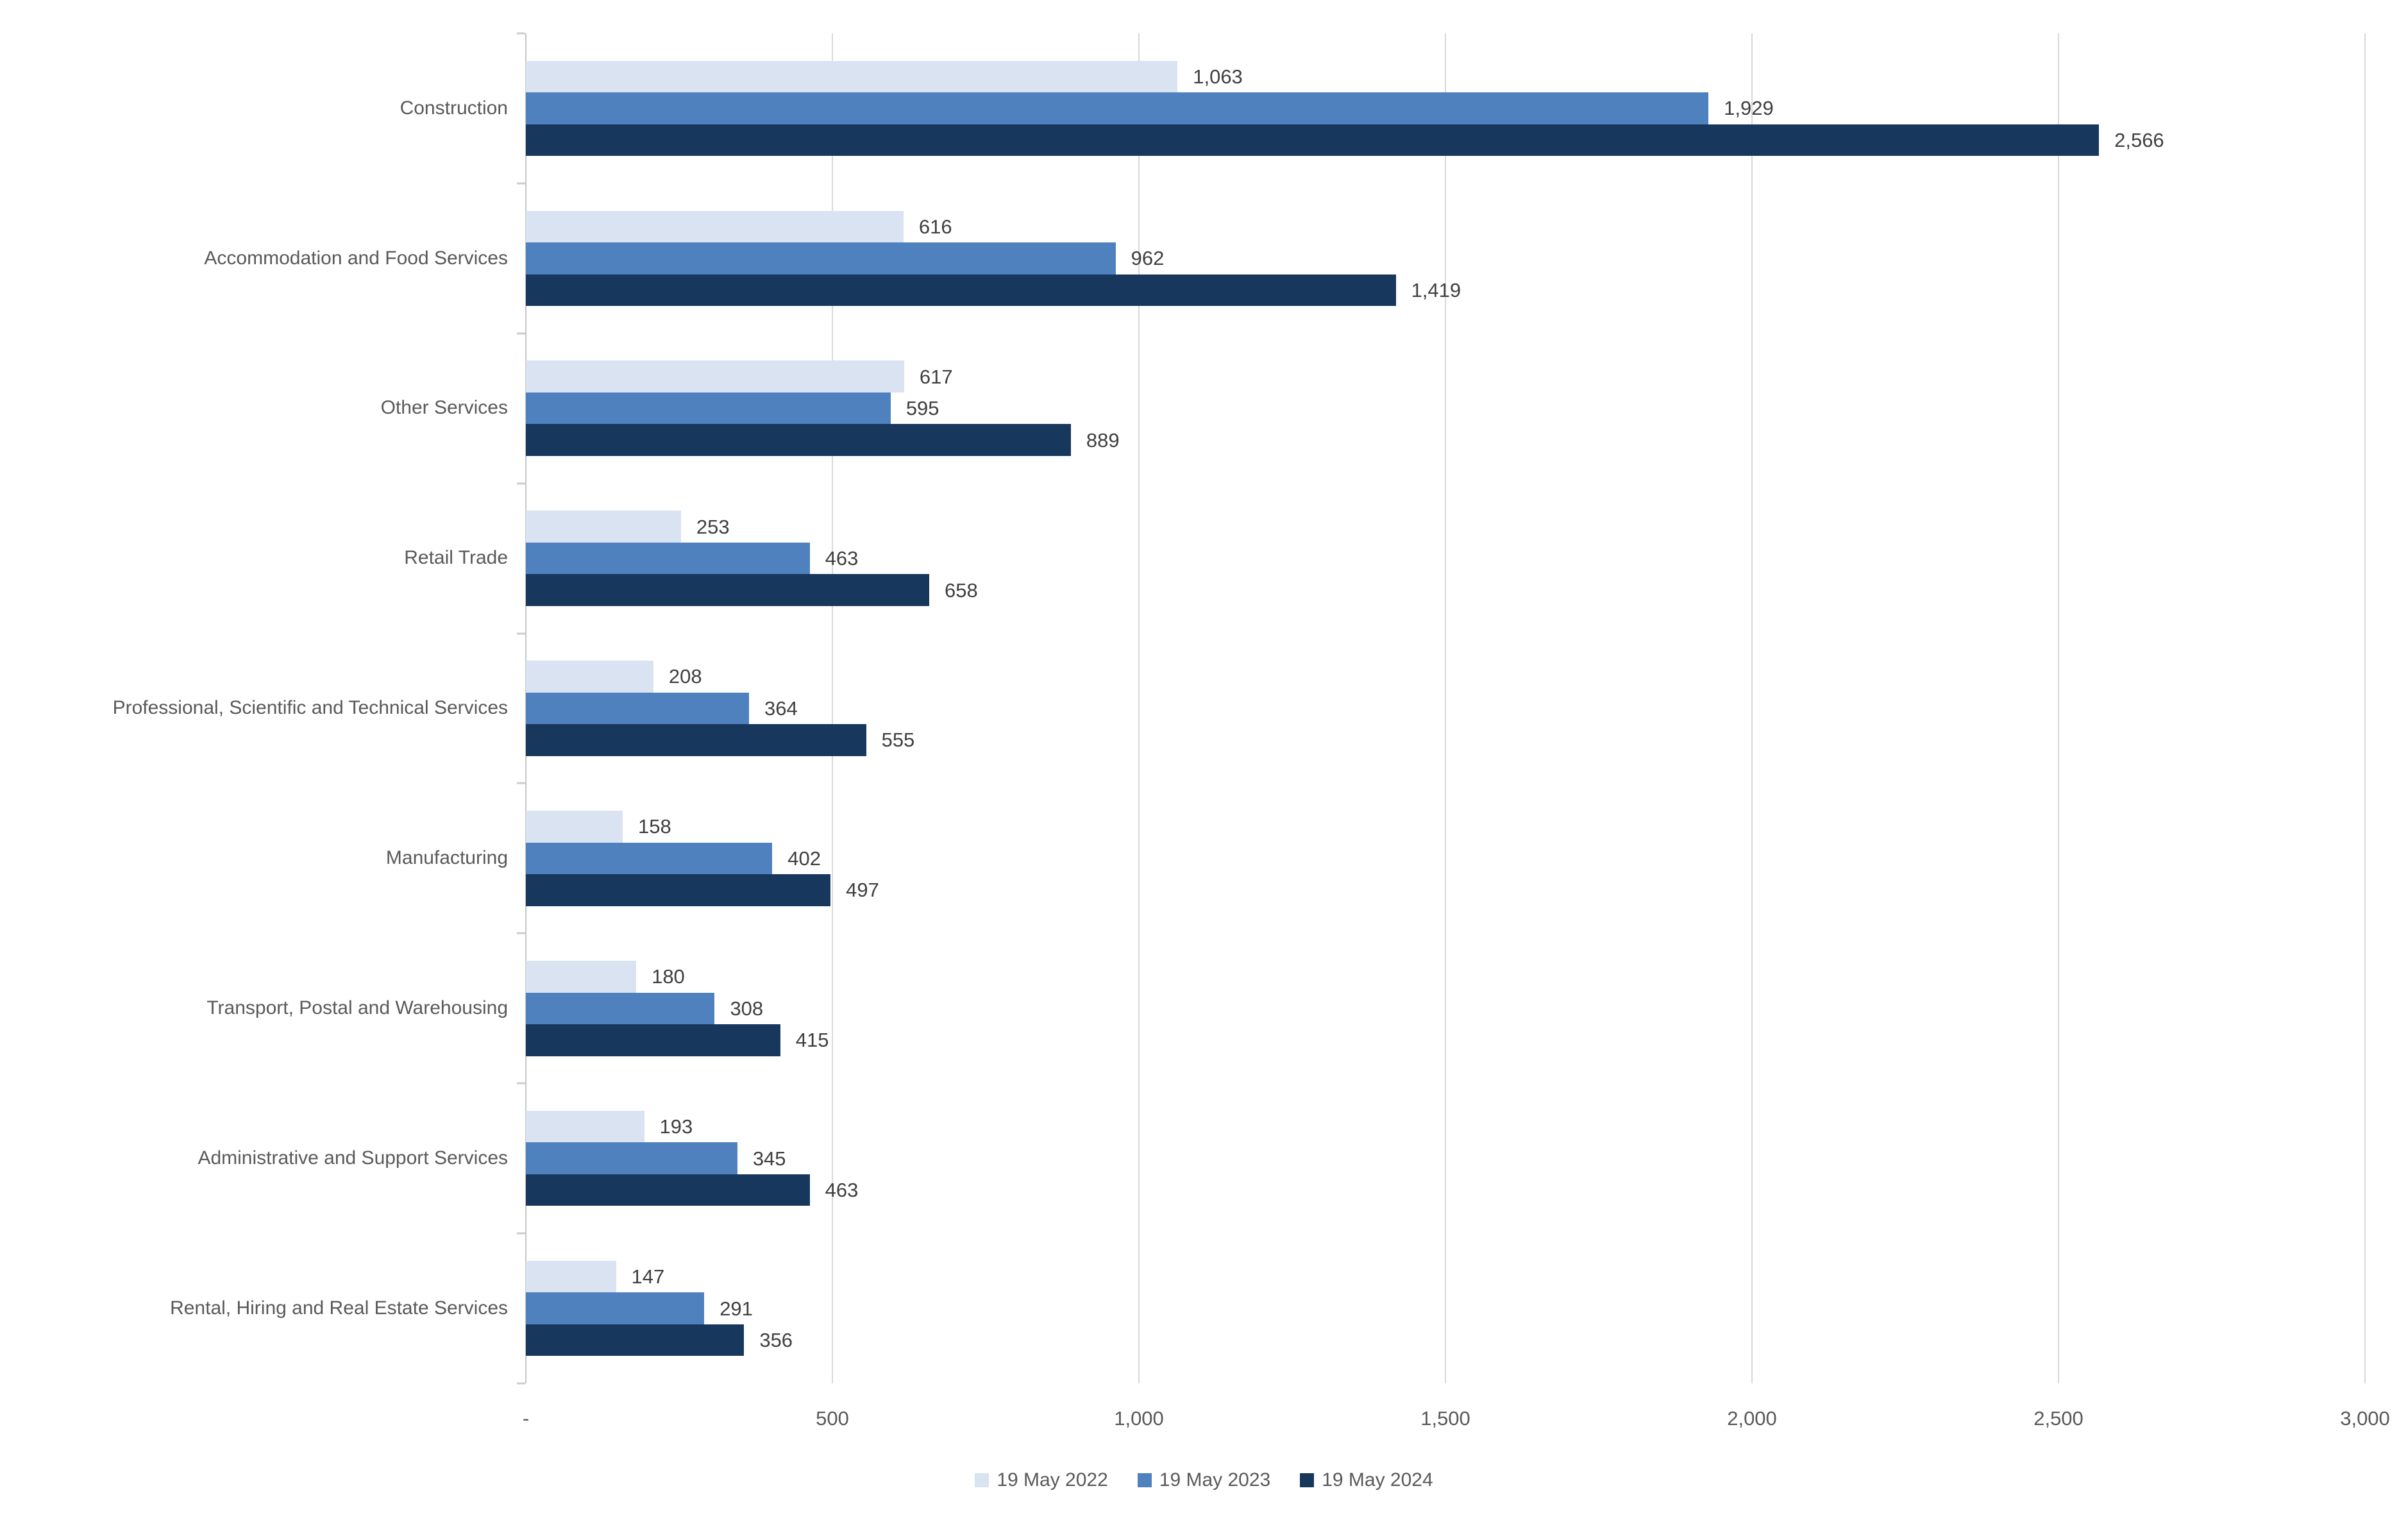  I want to click on bar-value-label: 555, so click(898, 740).